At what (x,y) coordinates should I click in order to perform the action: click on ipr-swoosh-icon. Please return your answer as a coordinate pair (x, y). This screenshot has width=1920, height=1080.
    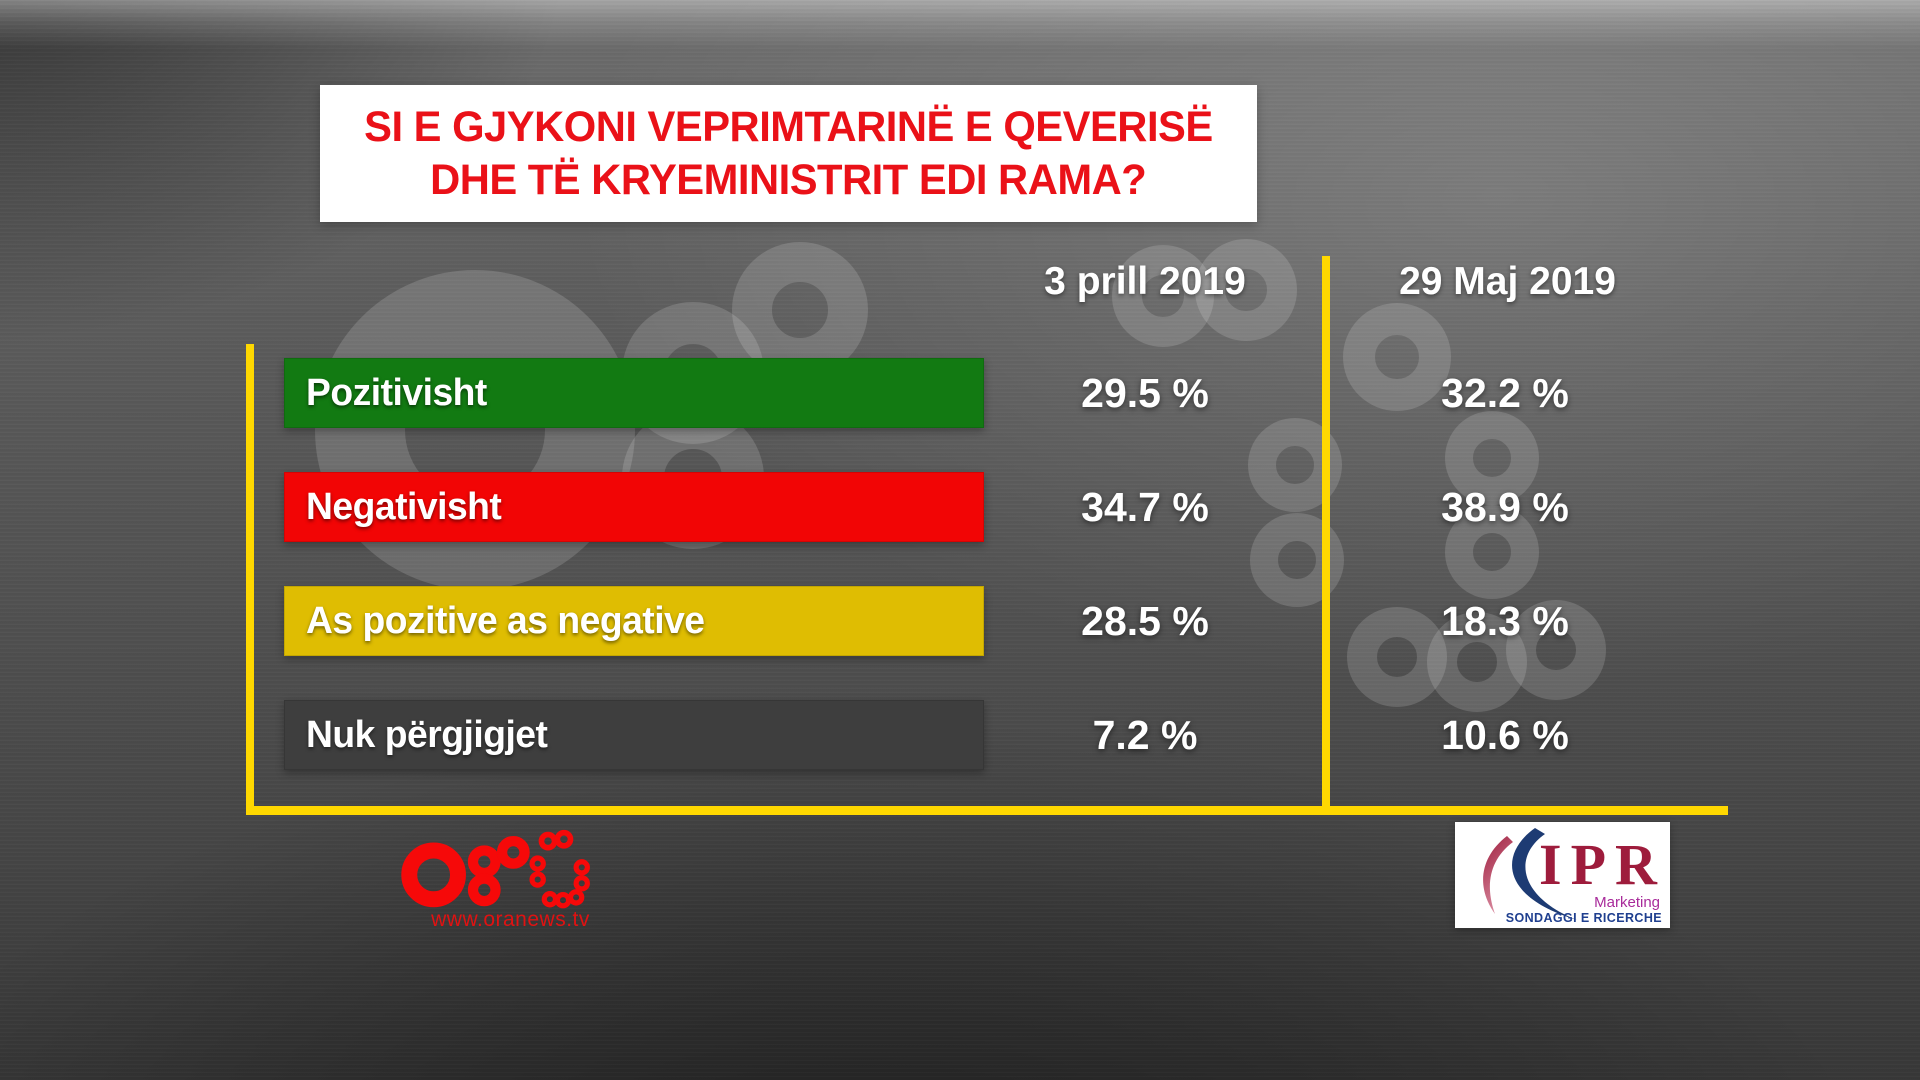
    Looking at the image, I should click on (1530, 874).